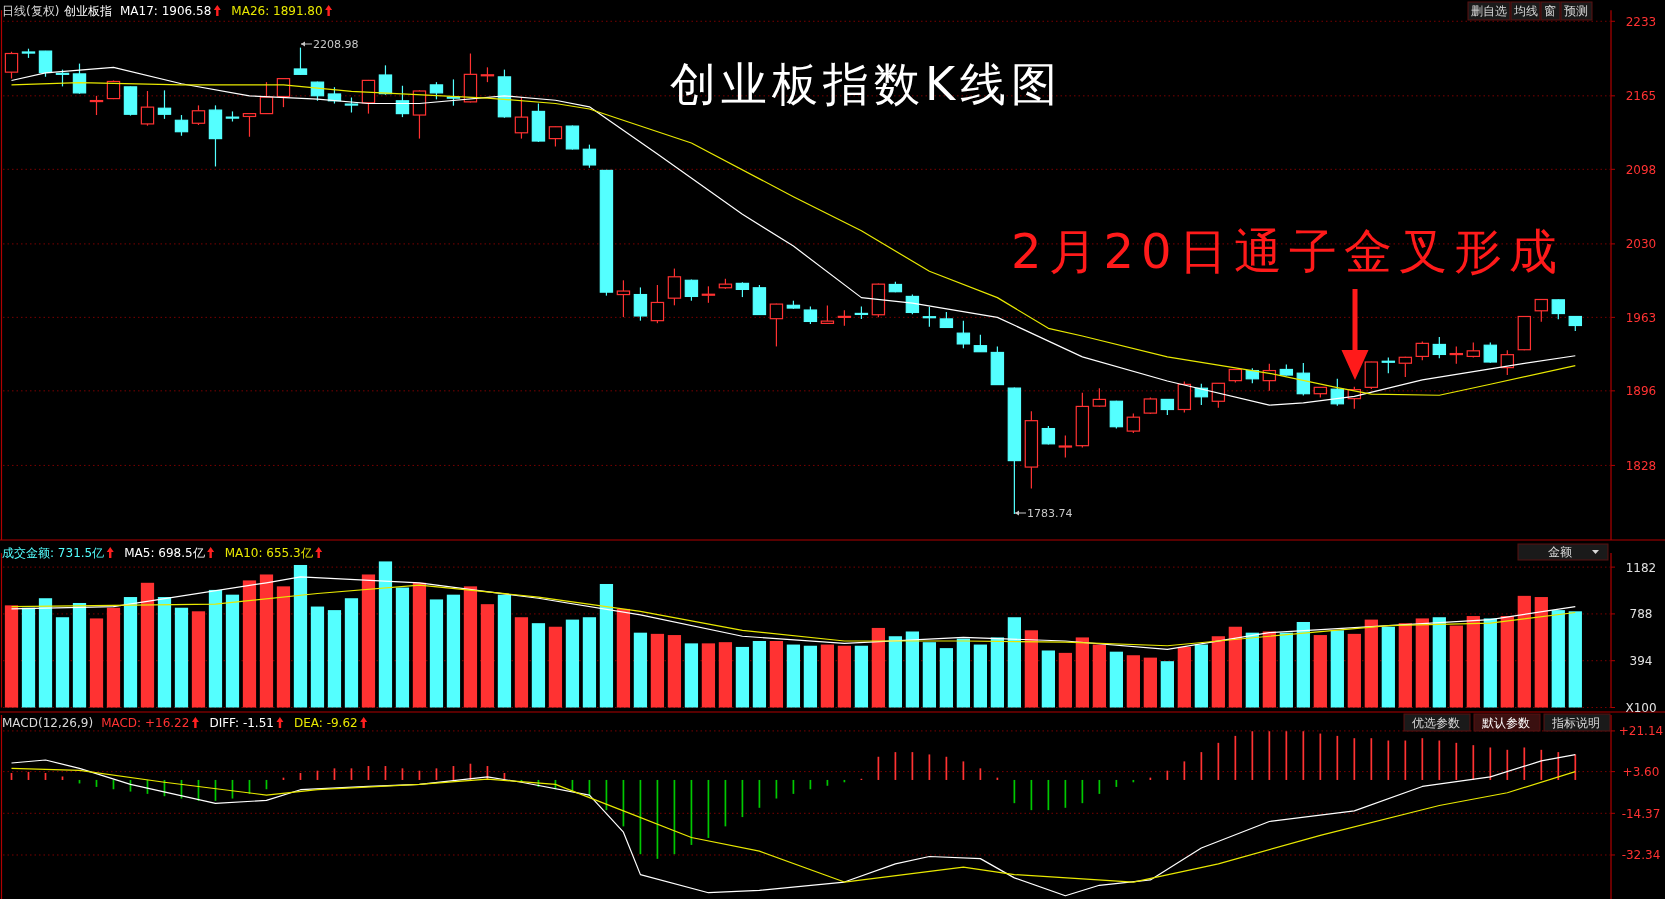 The width and height of the screenshot is (1665, 899). I want to click on y-tick-label: X100, so click(1641, 708).